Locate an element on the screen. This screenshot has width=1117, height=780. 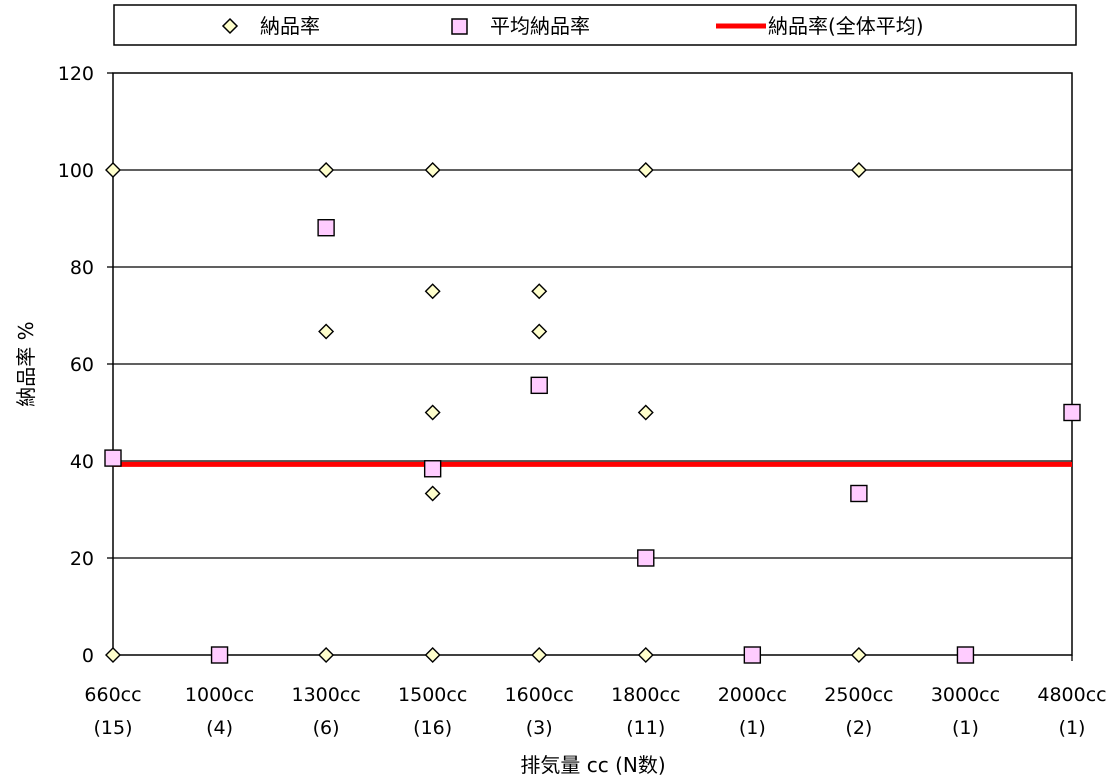
x-tick-sample-count: (3) is located at coordinates (539, 728).